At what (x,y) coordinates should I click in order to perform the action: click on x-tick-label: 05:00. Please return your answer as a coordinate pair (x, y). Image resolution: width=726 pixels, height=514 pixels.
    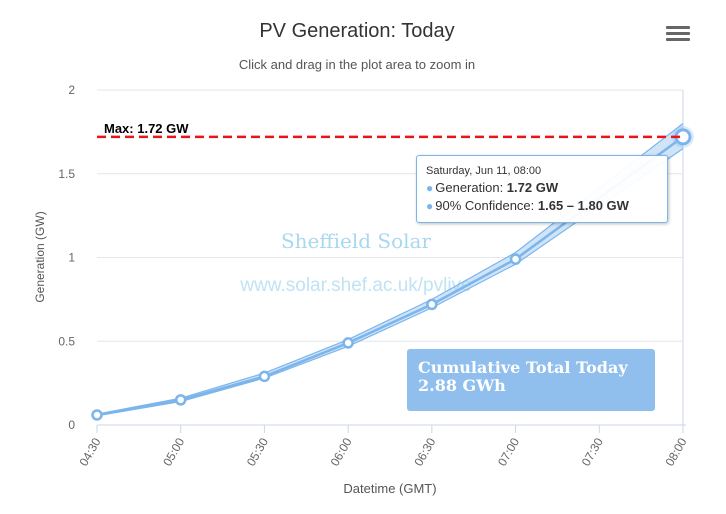
    Looking at the image, I should click on (173, 451).